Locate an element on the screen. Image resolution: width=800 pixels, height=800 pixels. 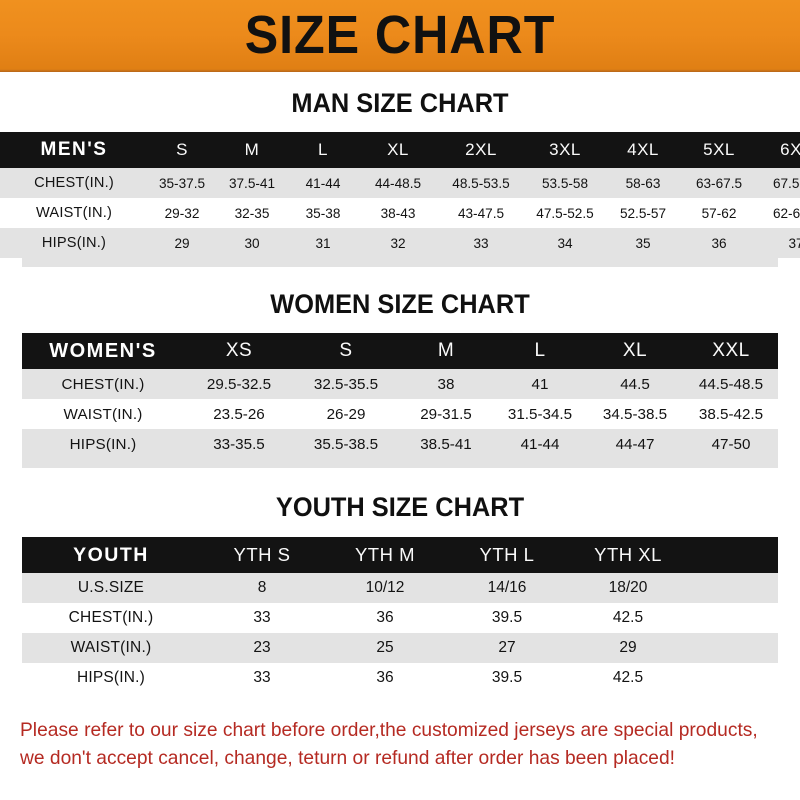
man-size-col-7: 5XL is located at coordinates (719, 149).